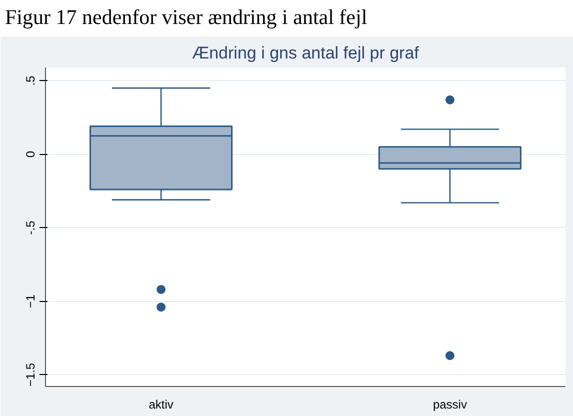 This screenshot has height=419, width=573. What do you see at coordinates (31, 301) in the screenshot?
I see `y-tick-label: −1` at bounding box center [31, 301].